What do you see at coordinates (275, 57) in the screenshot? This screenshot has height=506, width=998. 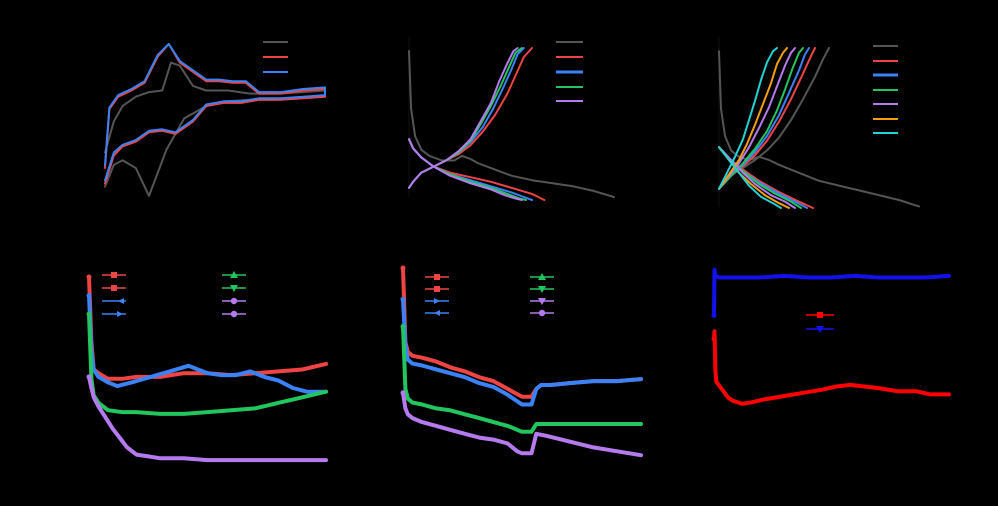 I see `legend-top-left` at bounding box center [275, 57].